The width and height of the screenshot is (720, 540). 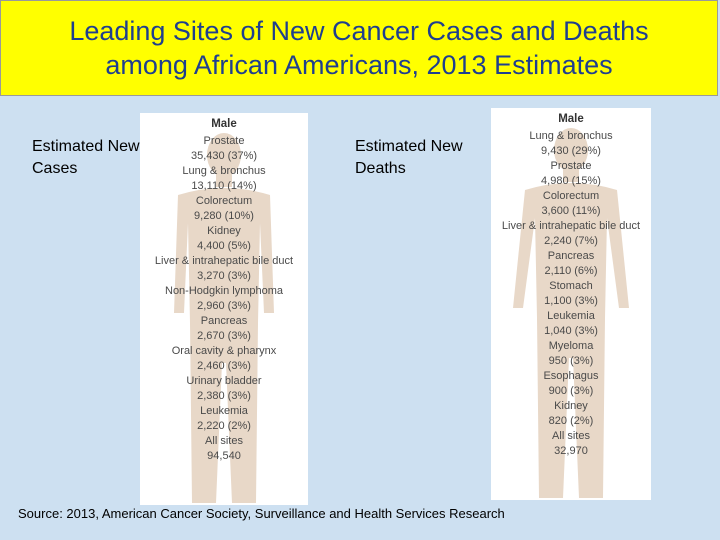 I want to click on deaths-entry: Prostate 4,980 (15%), so click(x=571, y=174).